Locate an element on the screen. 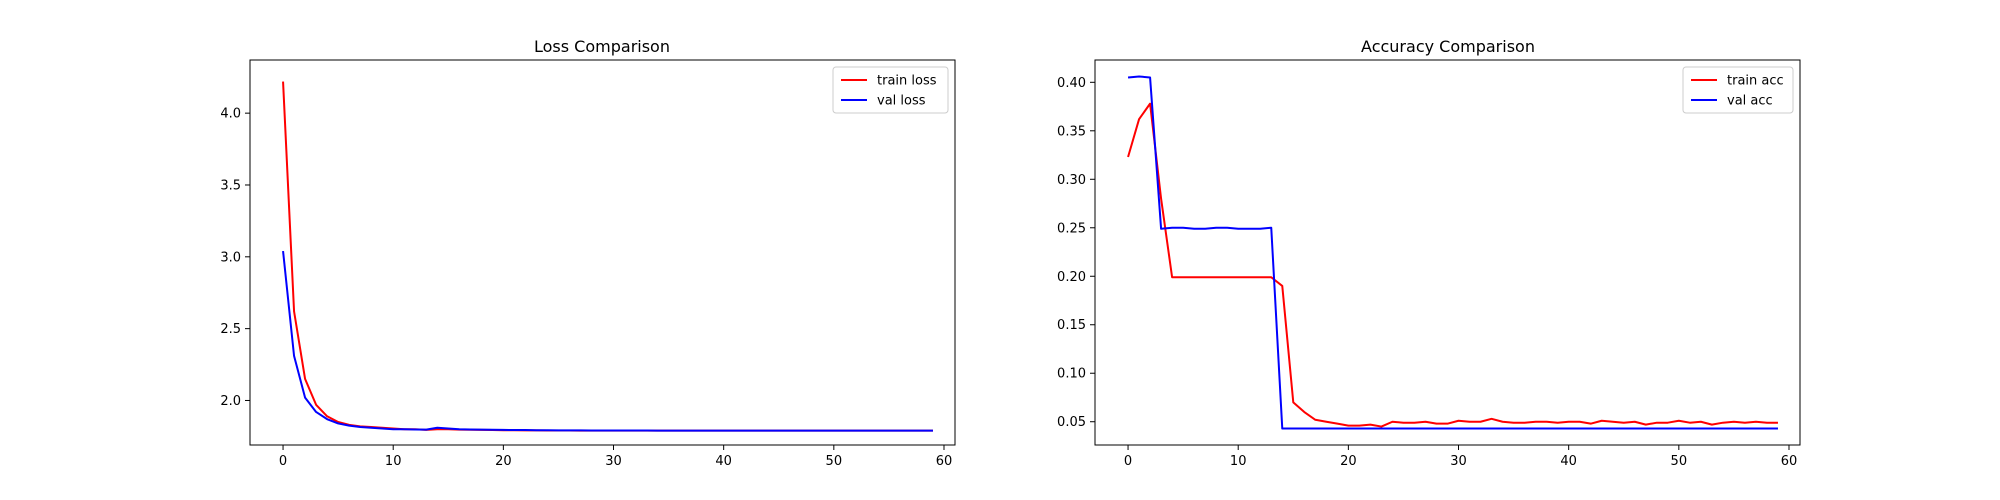 The image size is (2000, 500). acc-y-tick-label: 0.40 is located at coordinates (1071, 83).